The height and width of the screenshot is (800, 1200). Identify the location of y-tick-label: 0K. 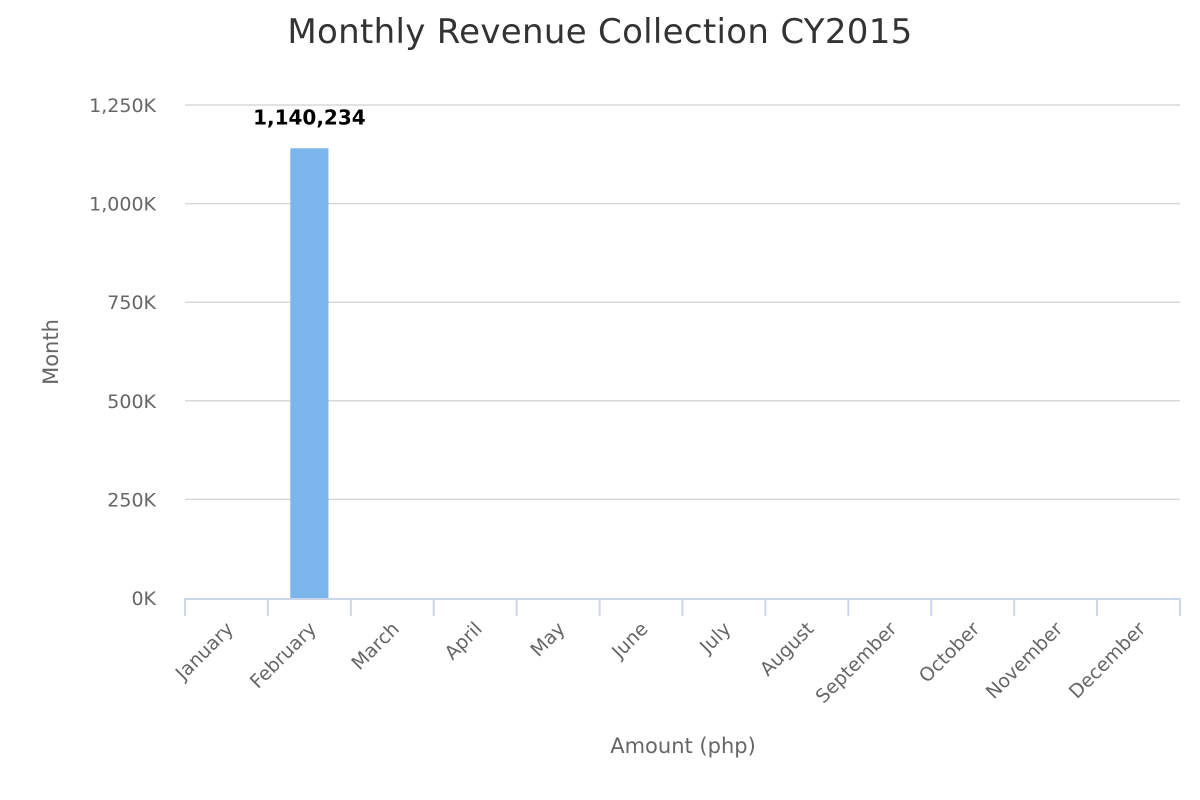
(143, 599).